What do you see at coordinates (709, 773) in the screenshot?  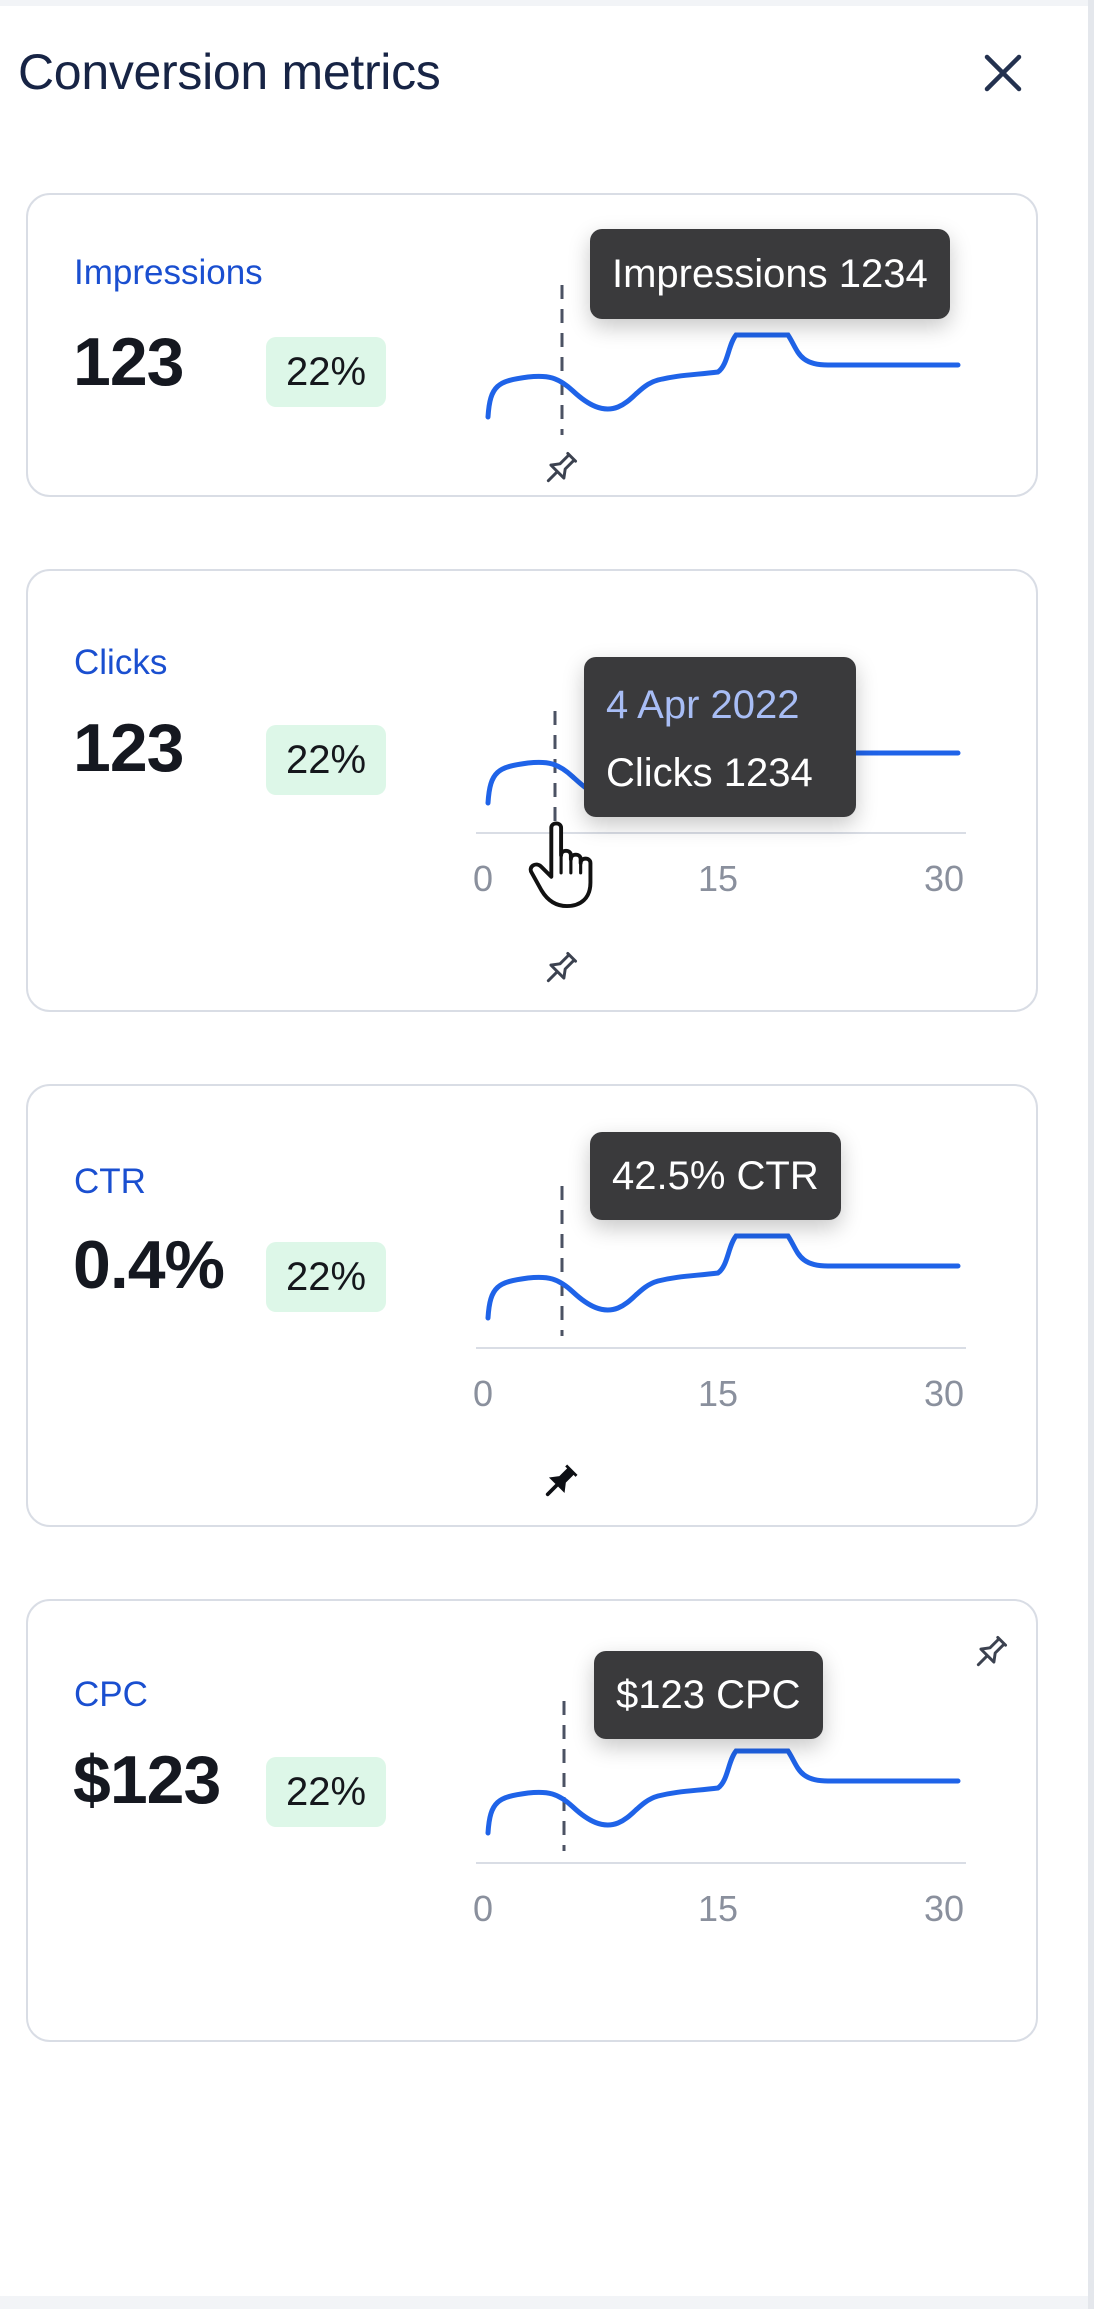 I see `tooltip-text: Clicks 1234` at bounding box center [709, 773].